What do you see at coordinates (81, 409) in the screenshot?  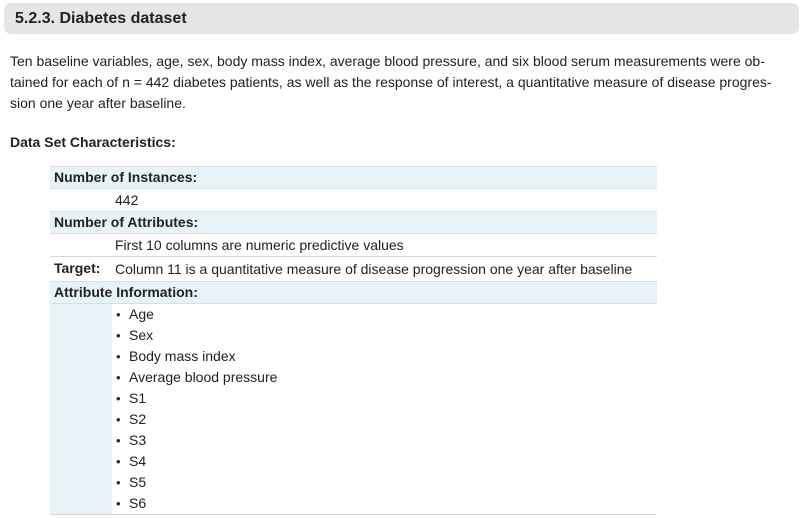 I see `field-label-gutter` at bounding box center [81, 409].